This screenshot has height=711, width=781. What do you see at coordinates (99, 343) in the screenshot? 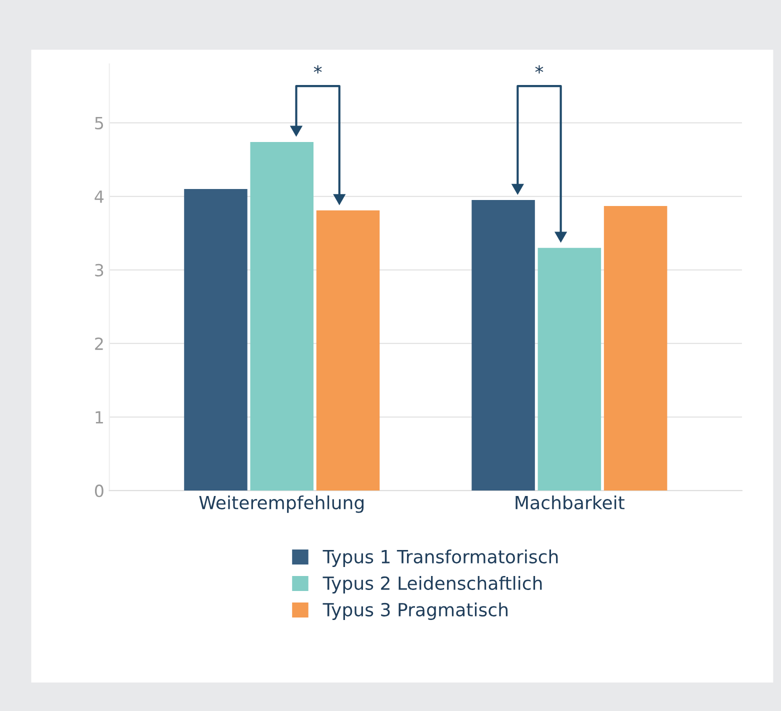
I see `y-tick-label: 2` at bounding box center [99, 343].